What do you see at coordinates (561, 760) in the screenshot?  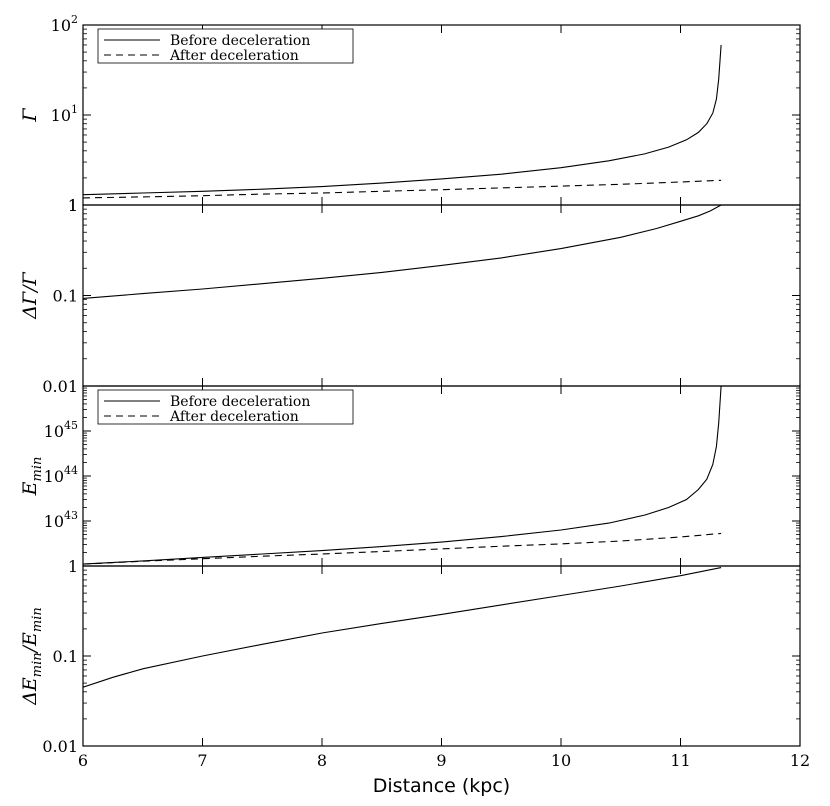 I see `x-tick-label: 10` at bounding box center [561, 760].